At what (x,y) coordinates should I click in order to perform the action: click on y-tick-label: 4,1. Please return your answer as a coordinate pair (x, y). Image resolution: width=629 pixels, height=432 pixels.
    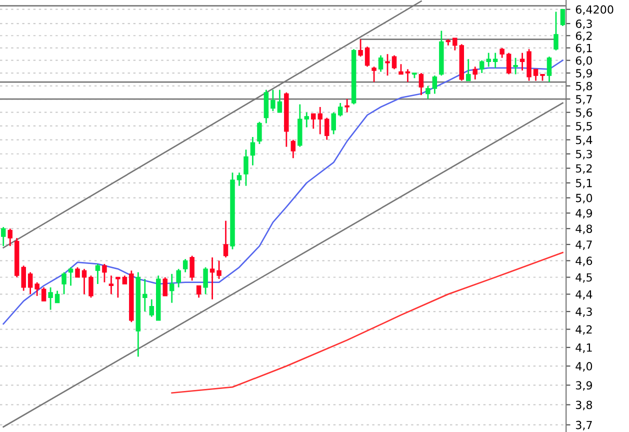
    Looking at the image, I should click on (584, 348).